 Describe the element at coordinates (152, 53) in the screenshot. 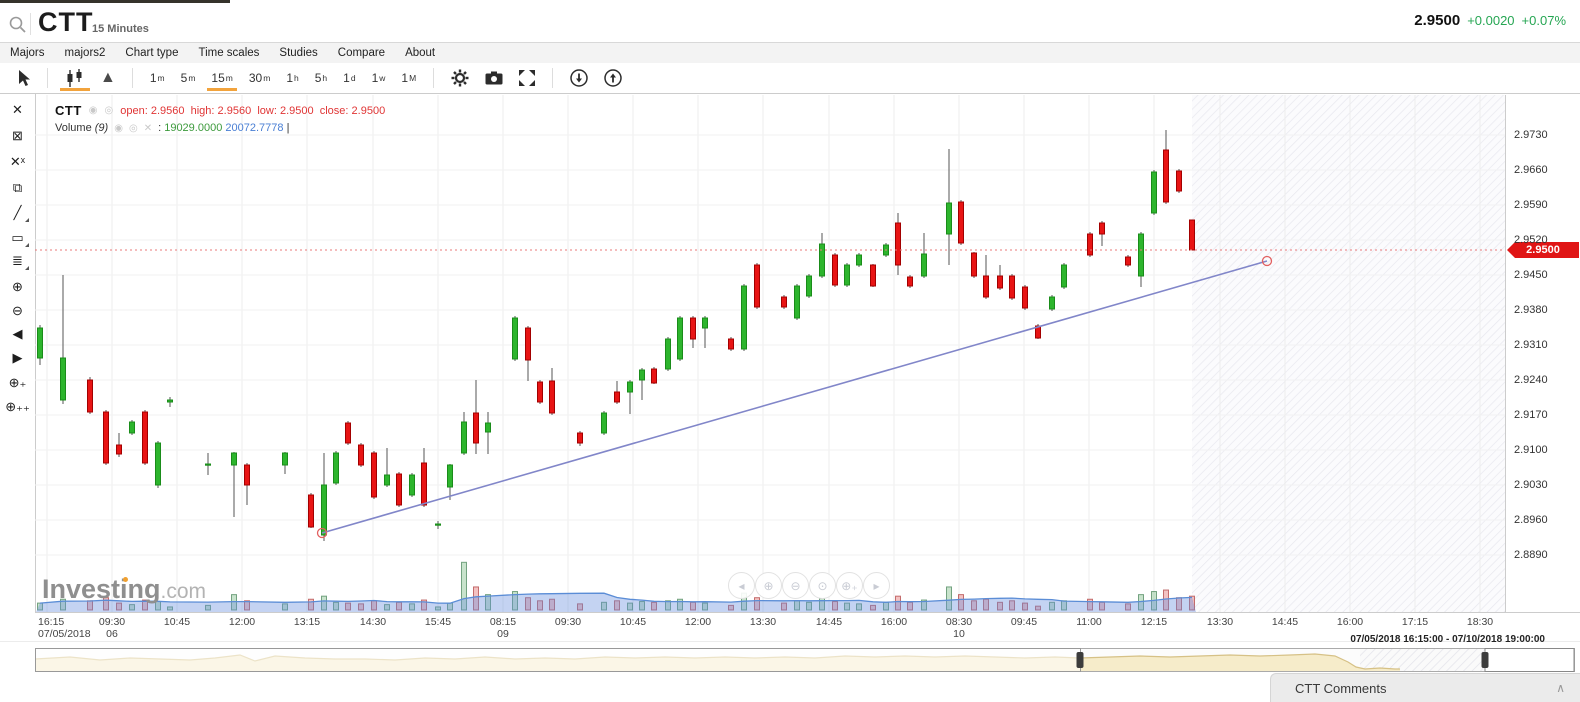

I see `menu-item-chart-type: Chart type` at that location.